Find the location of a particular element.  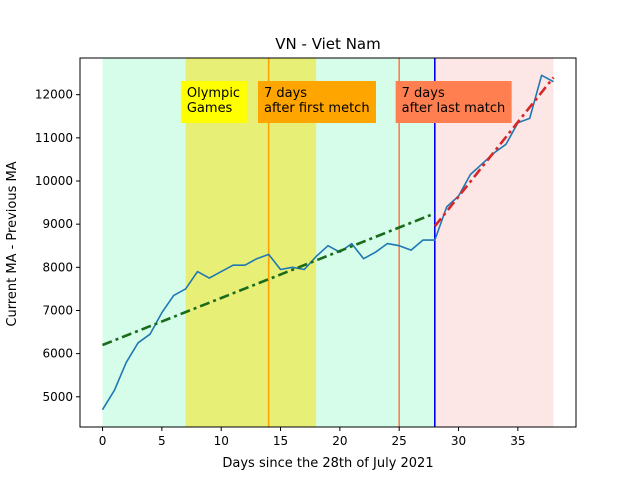

x-tick-label: 25 is located at coordinates (399, 441).